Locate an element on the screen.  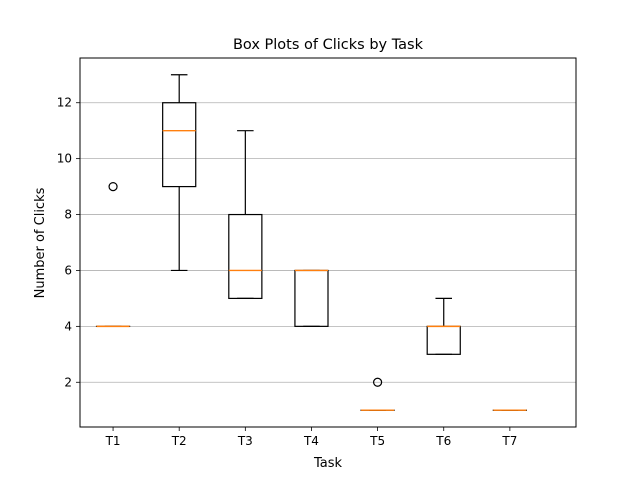
x-axis-label: Task is located at coordinates (328, 463).